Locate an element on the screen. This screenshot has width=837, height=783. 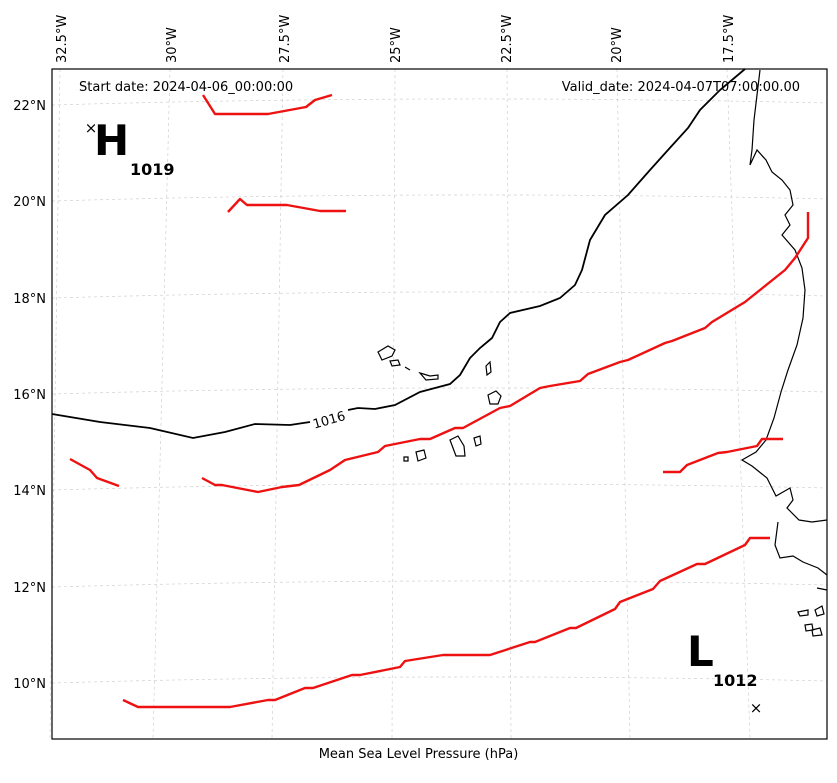
lat-label-12n: 12°N is located at coordinates (29, 588).